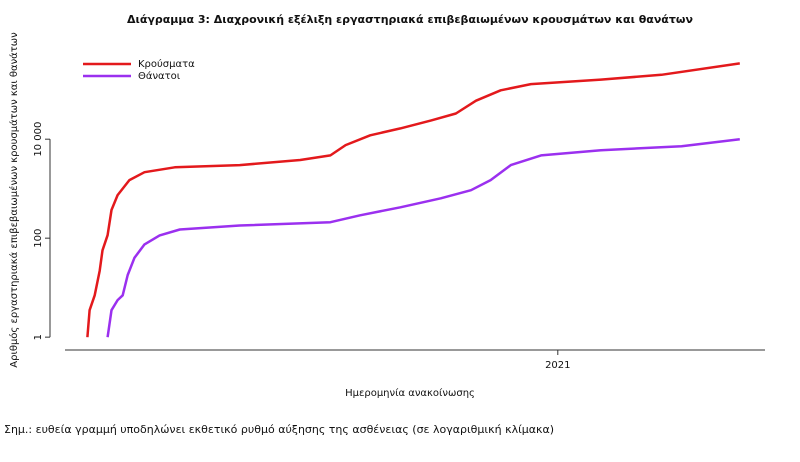  Describe the element at coordinates (410, 393) in the screenshot. I see `x-axis-label: Ημερομηνία ανακοίνωσης` at that location.